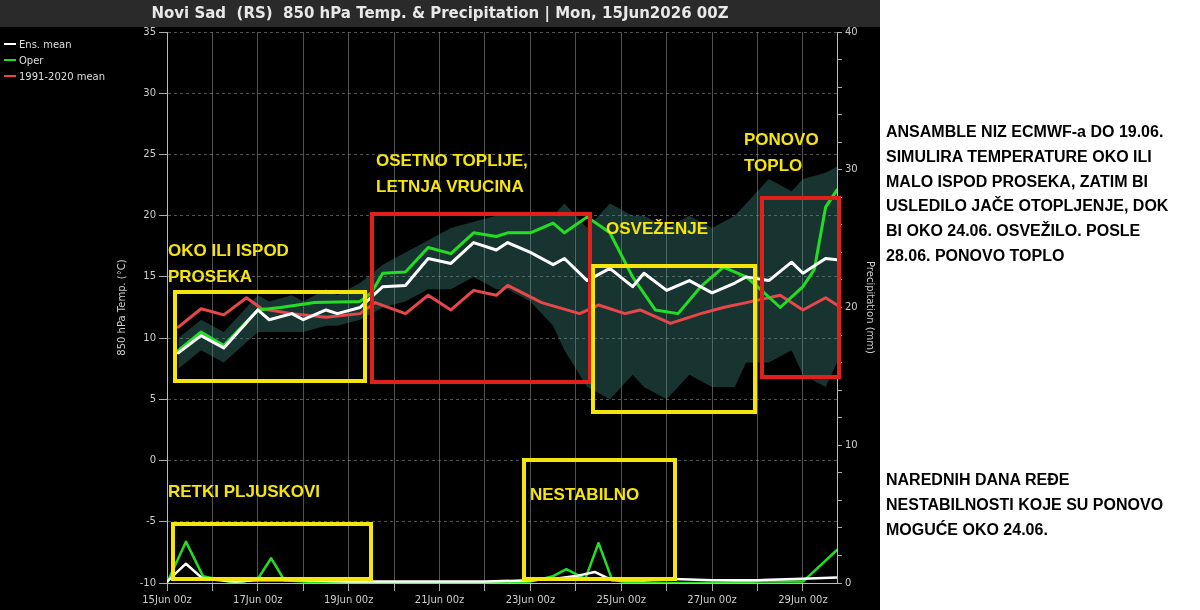 The image size is (1200, 610). Describe the element at coordinates (440, 13) in the screenshot. I see `chart-title: Novi Sad (RS) 850 hPa Temp. & Precipitation | Mon, 15Jun2026 00Z` at that location.